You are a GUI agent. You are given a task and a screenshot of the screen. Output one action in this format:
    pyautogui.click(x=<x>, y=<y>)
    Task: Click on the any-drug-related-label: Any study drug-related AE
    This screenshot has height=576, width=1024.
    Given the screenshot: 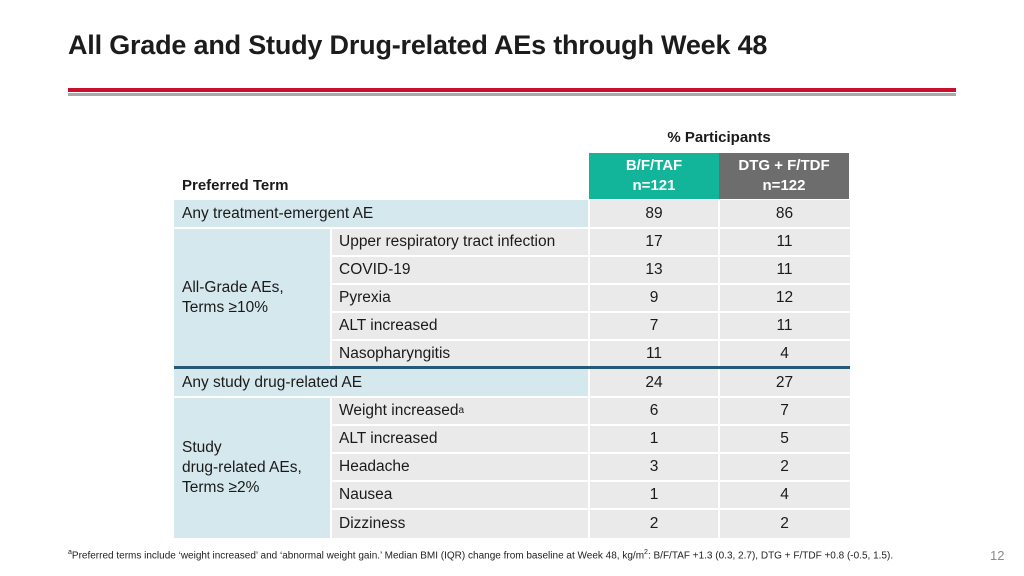 What is the action you would take?
    pyautogui.click(x=381, y=383)
    